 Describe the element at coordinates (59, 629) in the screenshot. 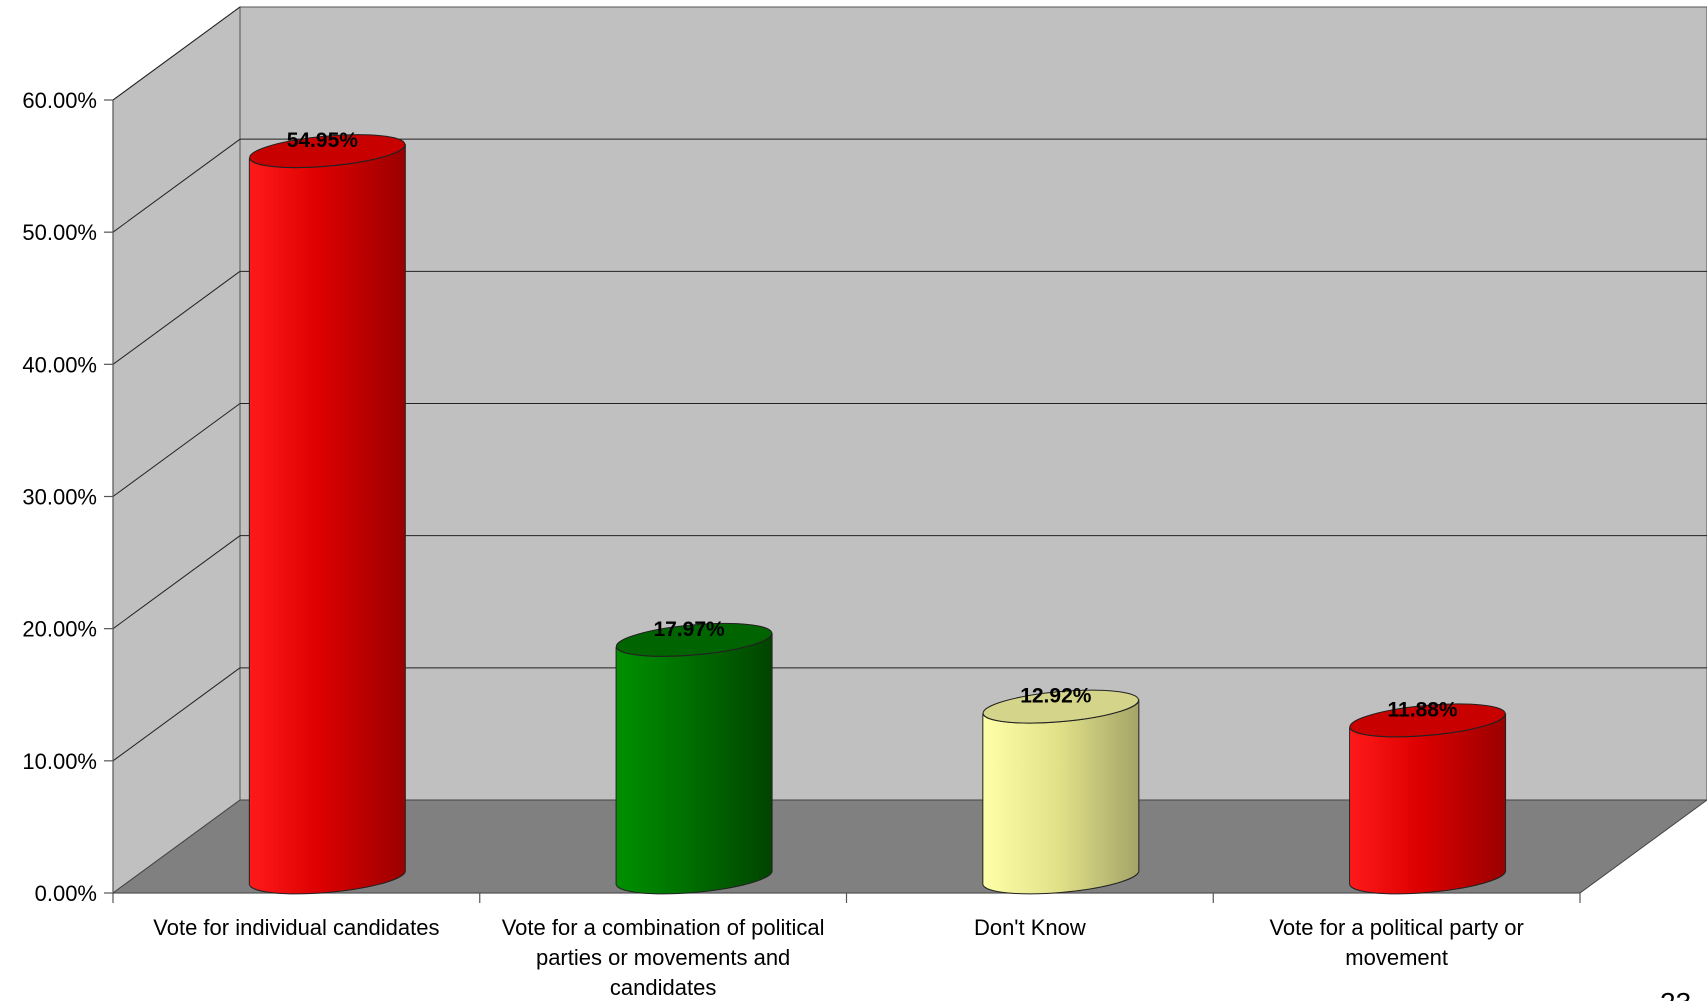

I see `y-tick-label: 20.00%` at that location.